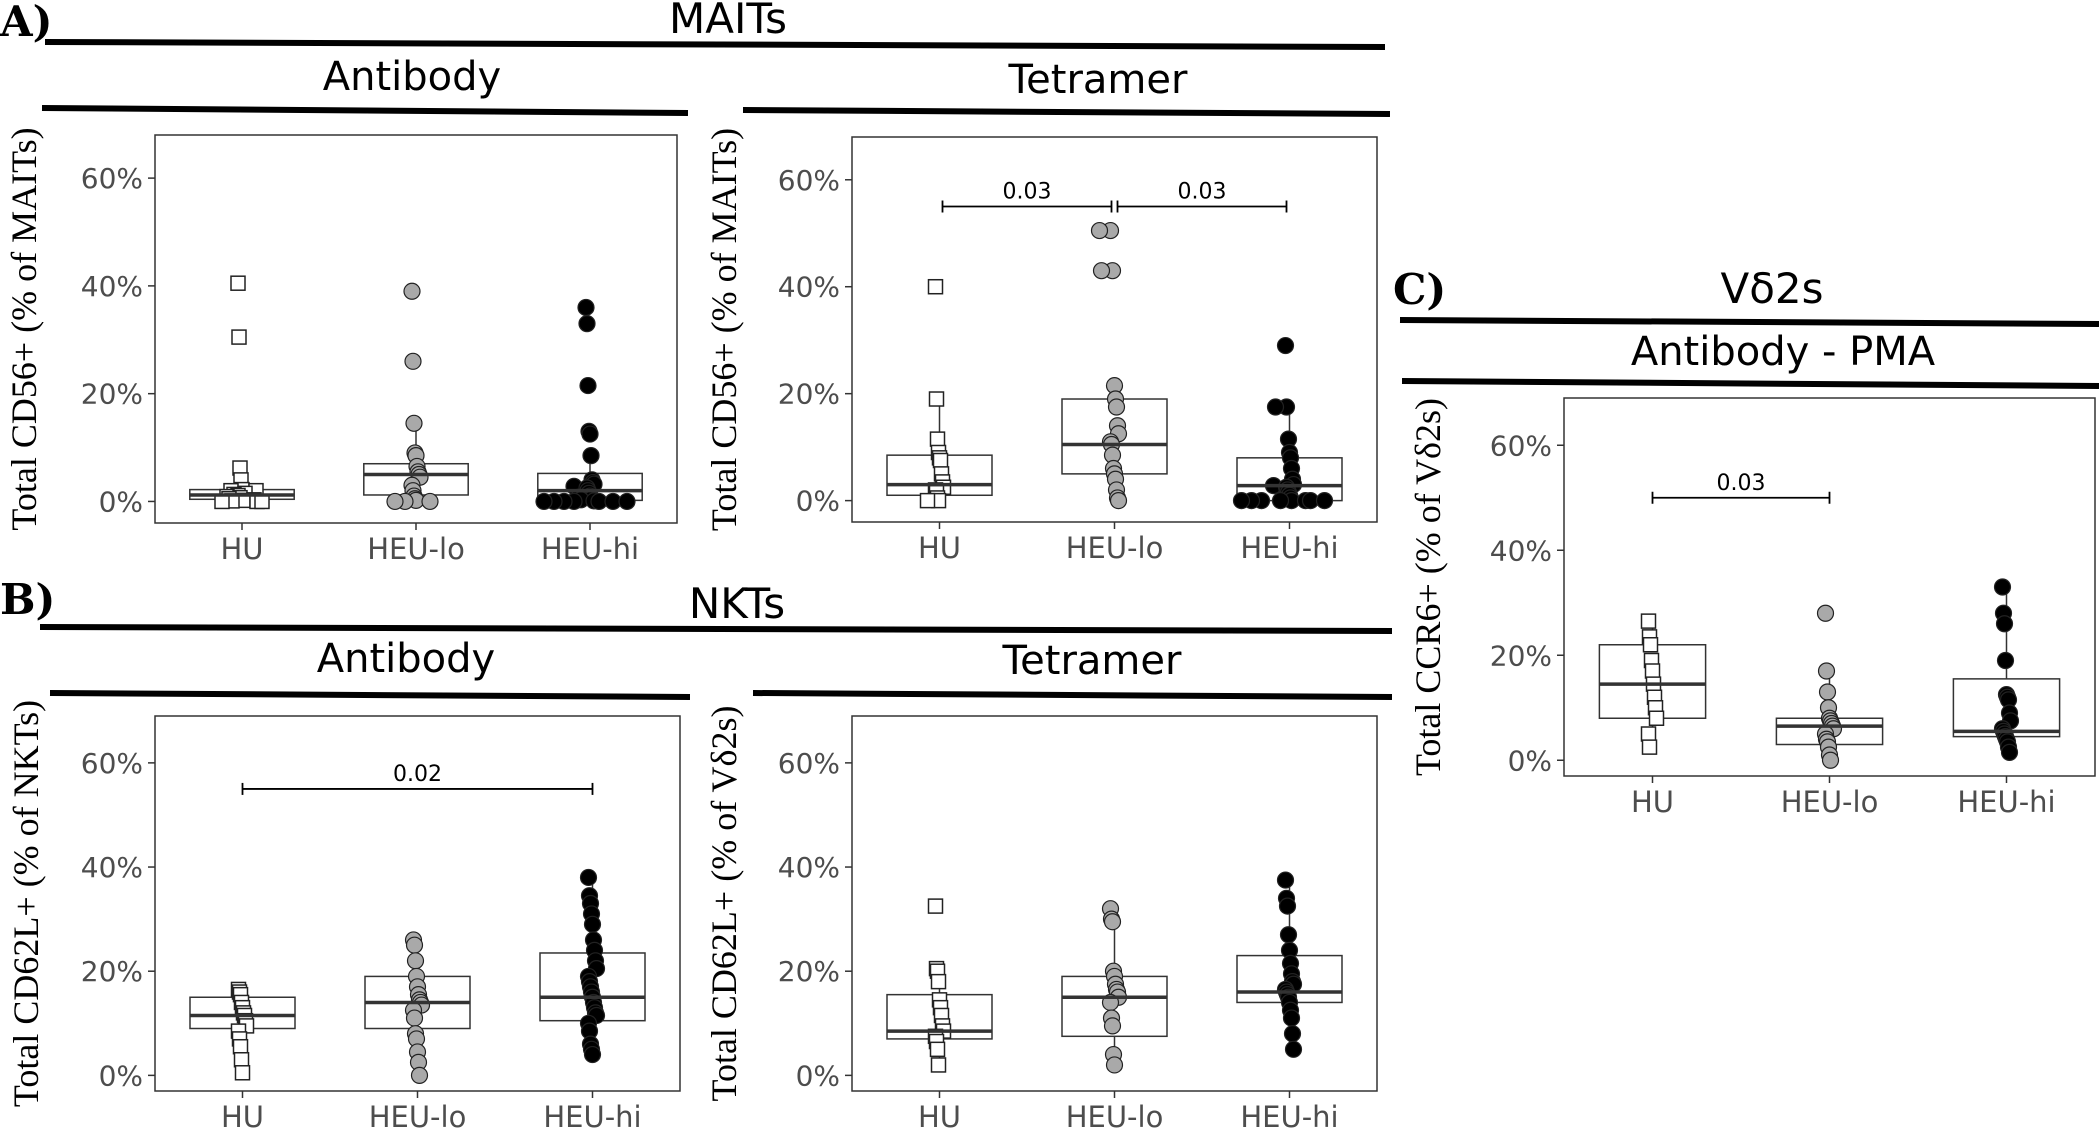 Image resolution: width=2099 pixels, height=1139 pixels. Describe the element at coordinates (412, 77) in the screenshot. I see `maits-antibody-title: Antibody` at that location.